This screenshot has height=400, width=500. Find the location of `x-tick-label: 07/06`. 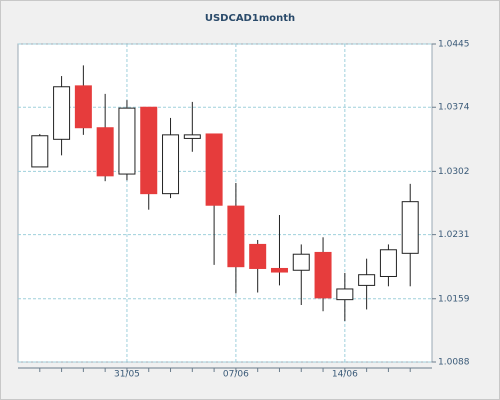

x-tick-label: 07/06 is located at coordinates (236, 375).